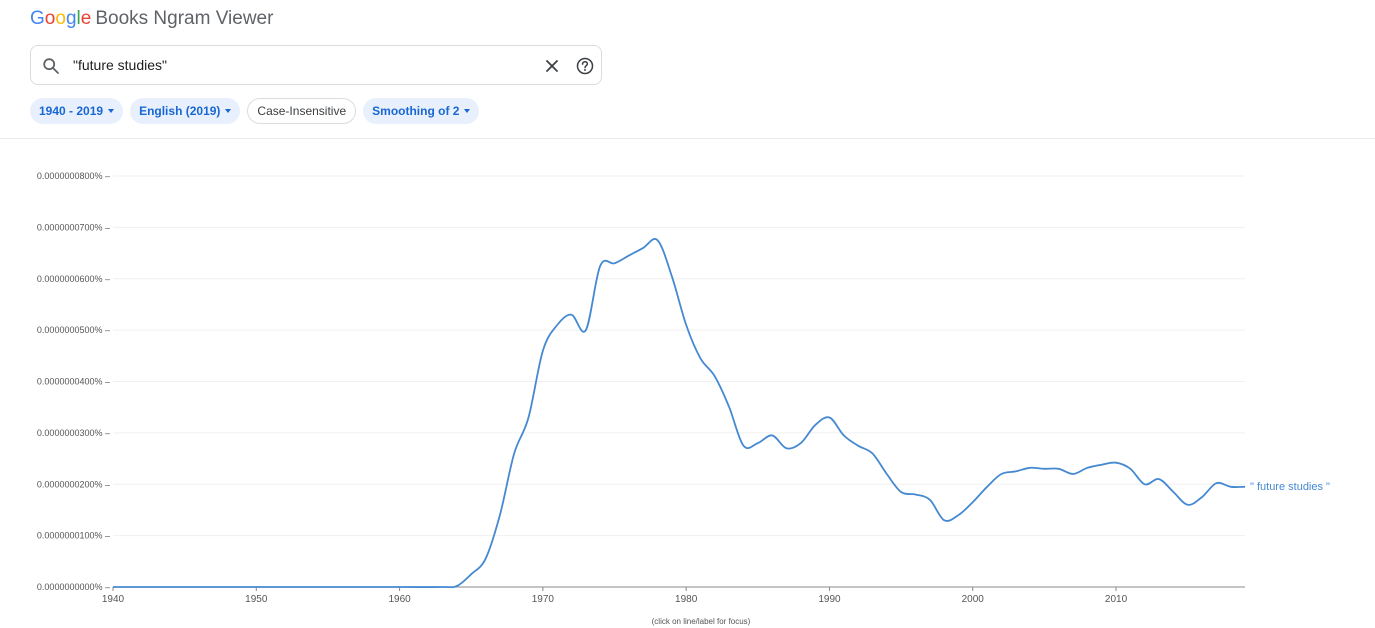 Image resolution: width=1375 pixels, height=628 pixels. What do you see at coordinates (687, 138) in the screenshot?
I see `header-divider` at bounding box center [687, 138].